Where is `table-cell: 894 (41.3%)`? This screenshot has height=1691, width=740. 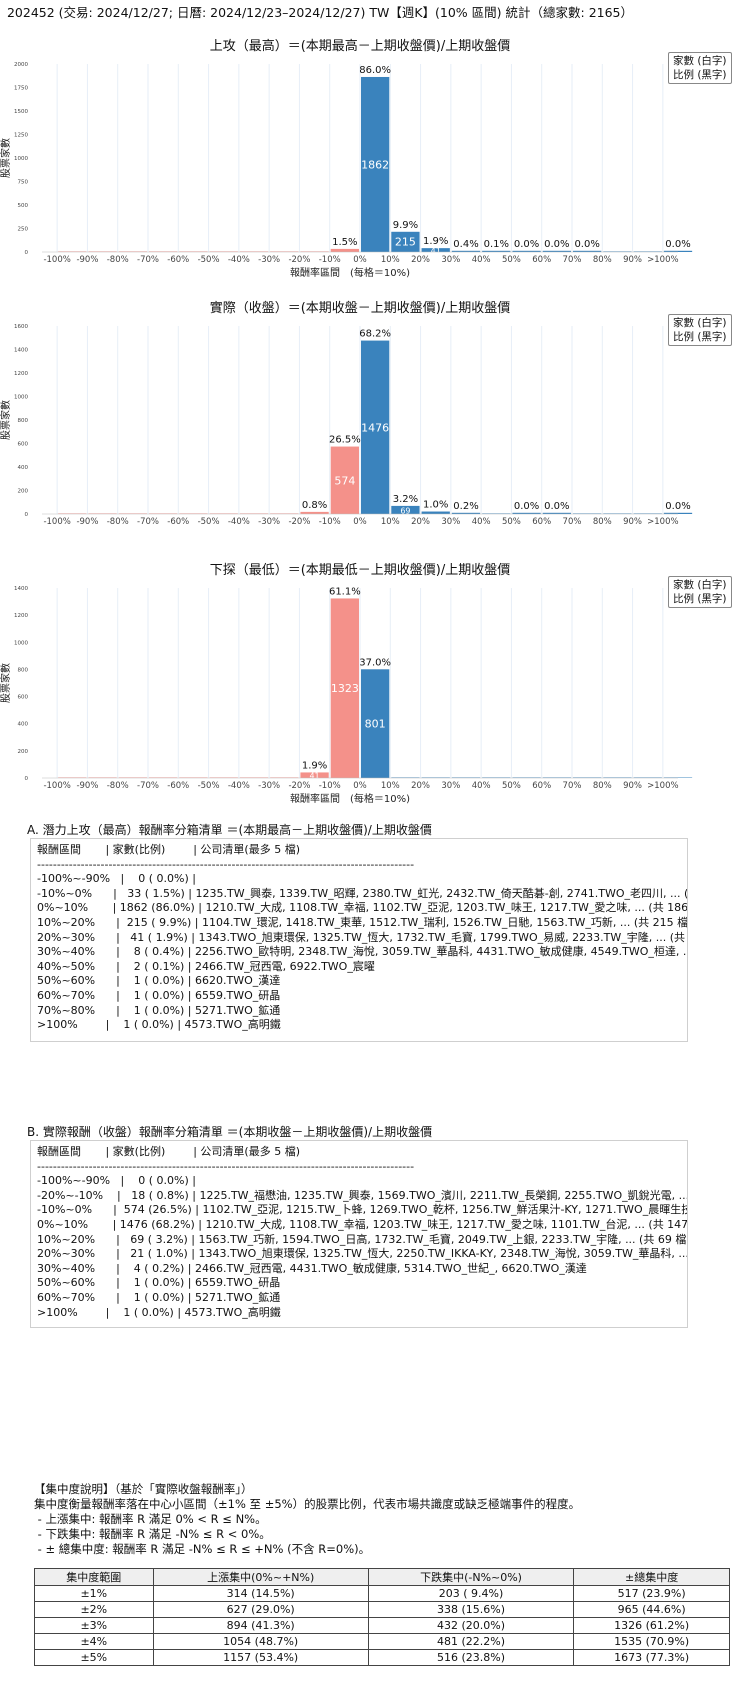 table-cell: 894 (41.3%) is located at coordinates (260, 1625).